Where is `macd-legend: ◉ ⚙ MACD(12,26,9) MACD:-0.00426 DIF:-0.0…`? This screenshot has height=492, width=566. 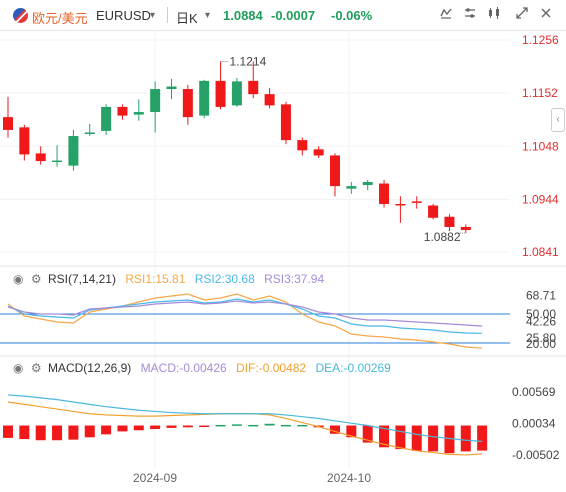 macd-legend: ◉ ⚙ MACD(12,26,9) MACD:-0.00426 DIF:-0.0… is located at coordinates (202, 368).